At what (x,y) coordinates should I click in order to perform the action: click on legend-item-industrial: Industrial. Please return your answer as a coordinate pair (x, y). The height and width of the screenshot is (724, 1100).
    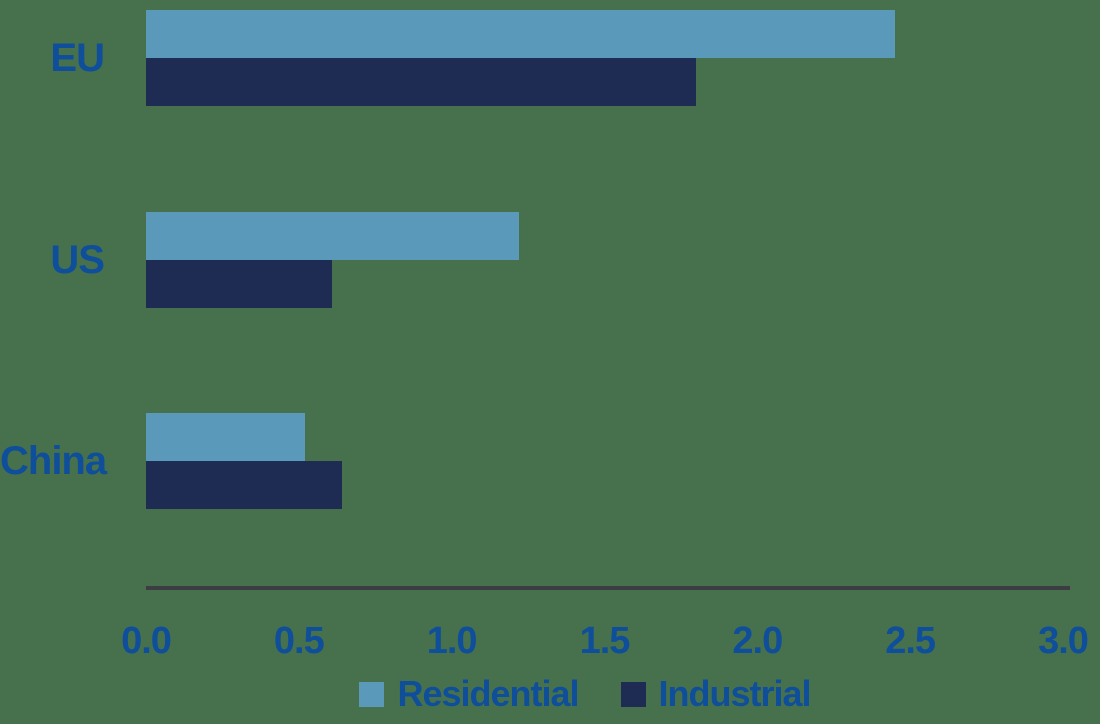
    Looking at the image, I should click on (716, 693).